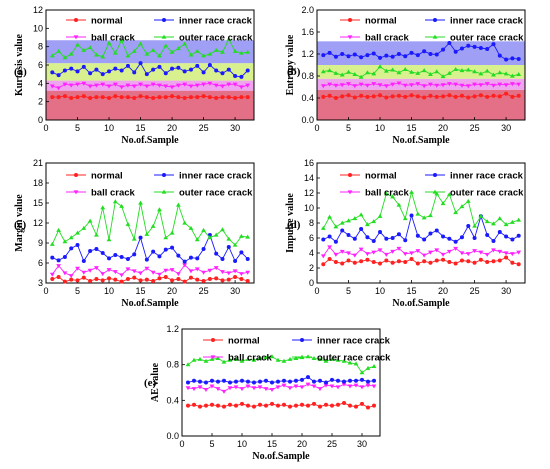 The height and width of the screenshot is (469, 550). I want to click on y-tick-label: 3, so click(40, 283).